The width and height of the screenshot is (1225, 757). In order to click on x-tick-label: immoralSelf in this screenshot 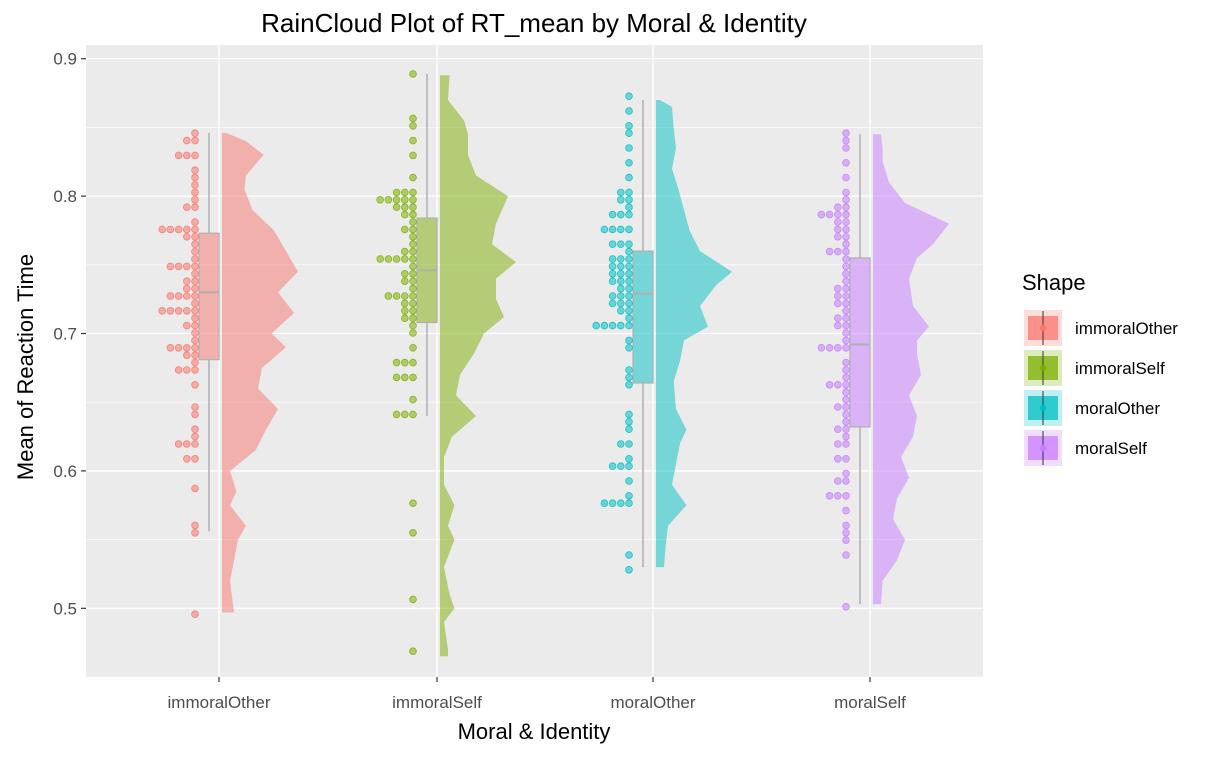, I will do `click(437, 702)`.